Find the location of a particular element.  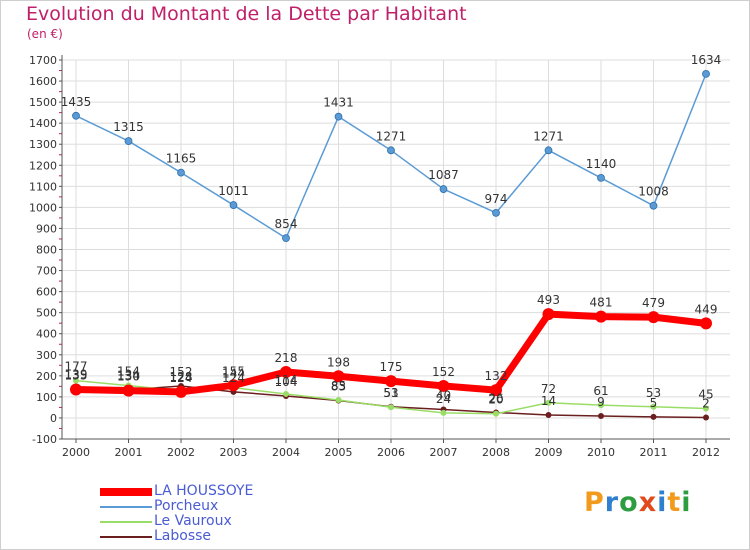

data-label-la-houssoye: 198 is located at coordinates (338, 362).